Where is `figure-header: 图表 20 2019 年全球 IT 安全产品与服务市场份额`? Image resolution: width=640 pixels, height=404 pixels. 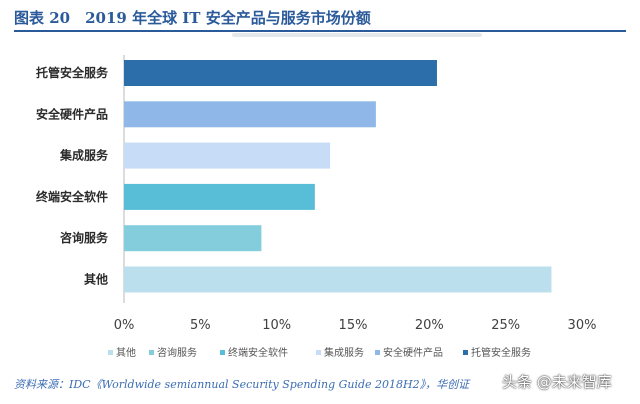
figure-header: 图表 20 2019 年全球 IT 安全产品与服务市场份额 is located at coordinates (320, 19).